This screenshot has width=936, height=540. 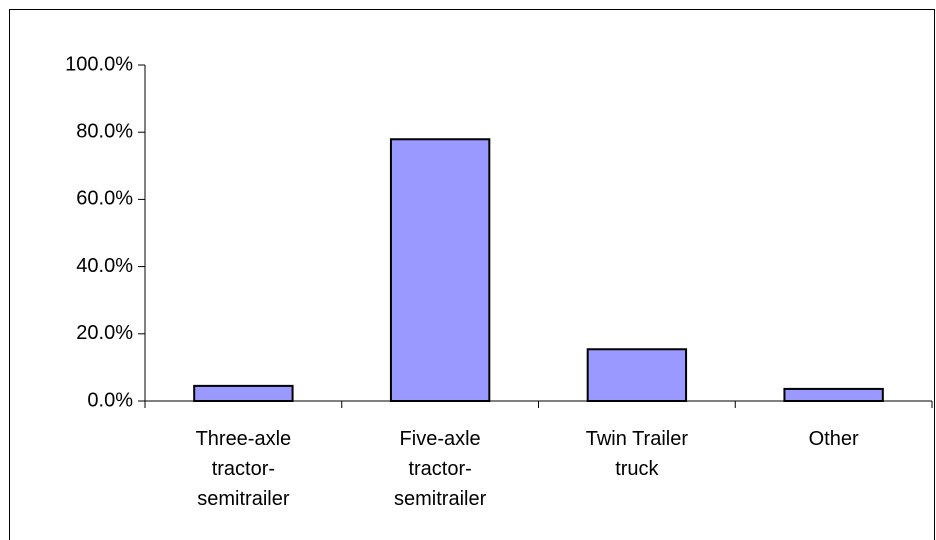 I want to click on x-tick-label: Five-axle tractor-semitrailer, so click(x=440, y=469).